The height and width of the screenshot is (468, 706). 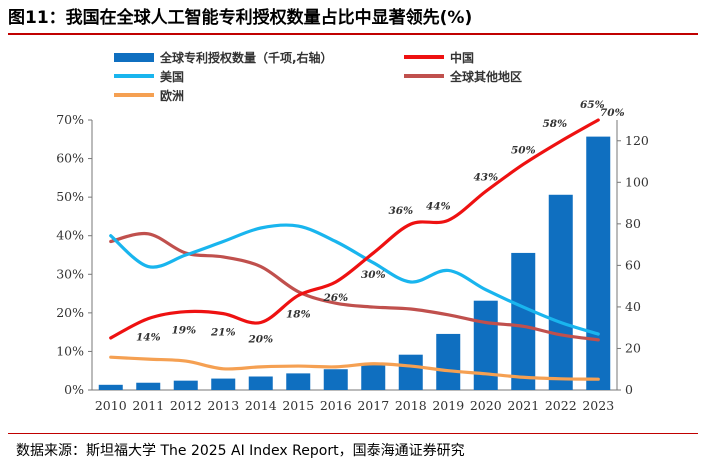 What do you see at coordinates (523, 150) in the screenshot?
I see `china-data-label: 50%` at bounding box center [523, 150].